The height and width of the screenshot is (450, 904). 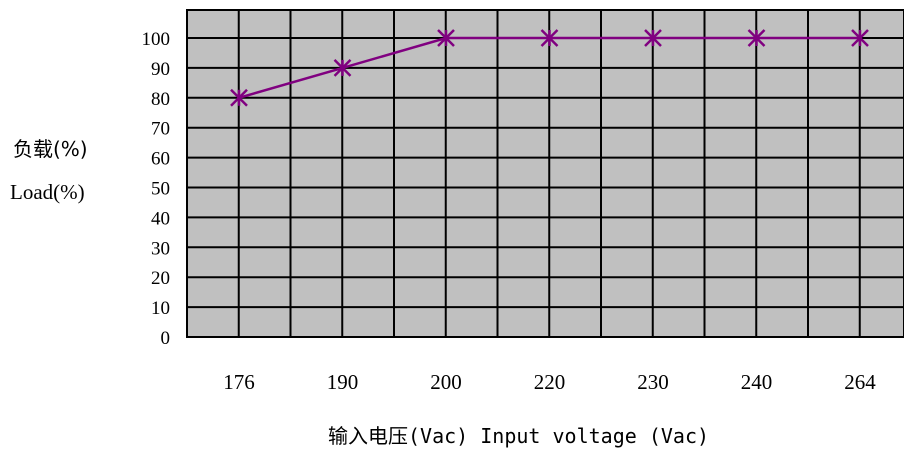 I want to click on y-tick-label: 100, so click(x=156, y=39).